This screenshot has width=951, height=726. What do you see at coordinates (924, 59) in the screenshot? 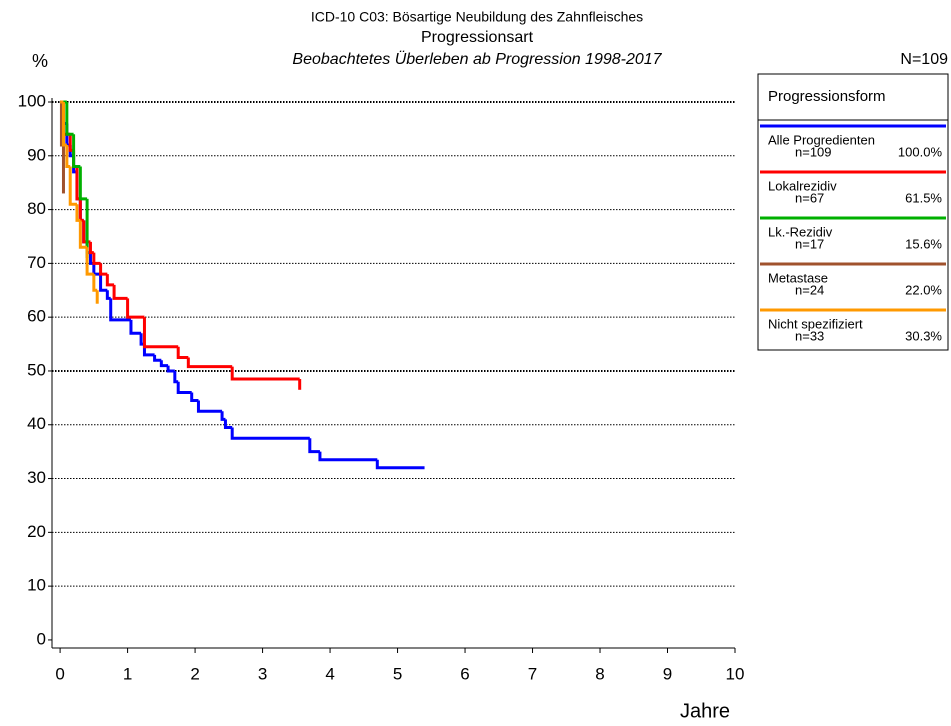
I see `n-total: N=109` at bounding box center [924, 59].